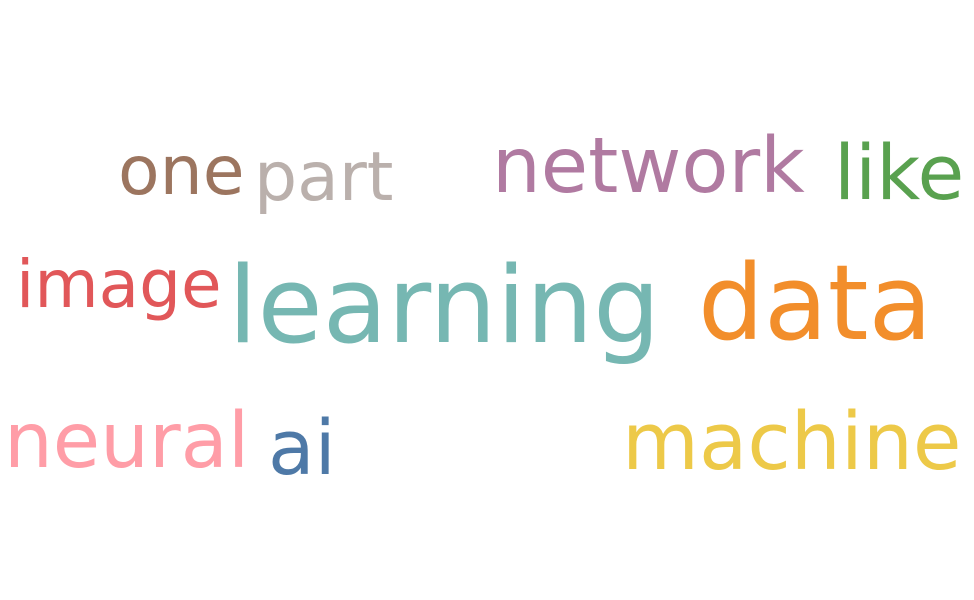  What do you see at coordinates (127, 441) in the screenshot?
I see `word-neural: neural` at bounding box center [127, 441].